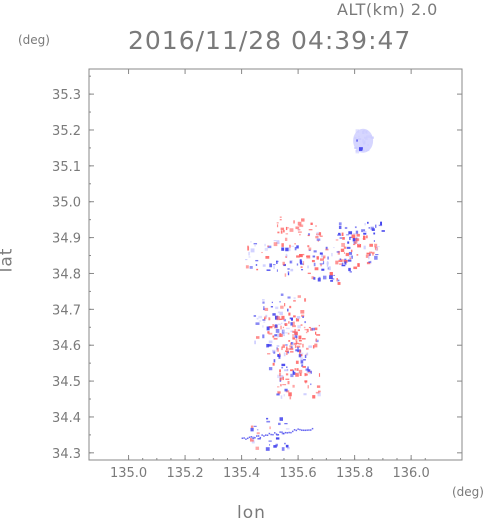 The image size is (491, 523). Describe the element at coordinates (66, 382) in the screenshot. I see `y-tick-label: 34.5` at that location.